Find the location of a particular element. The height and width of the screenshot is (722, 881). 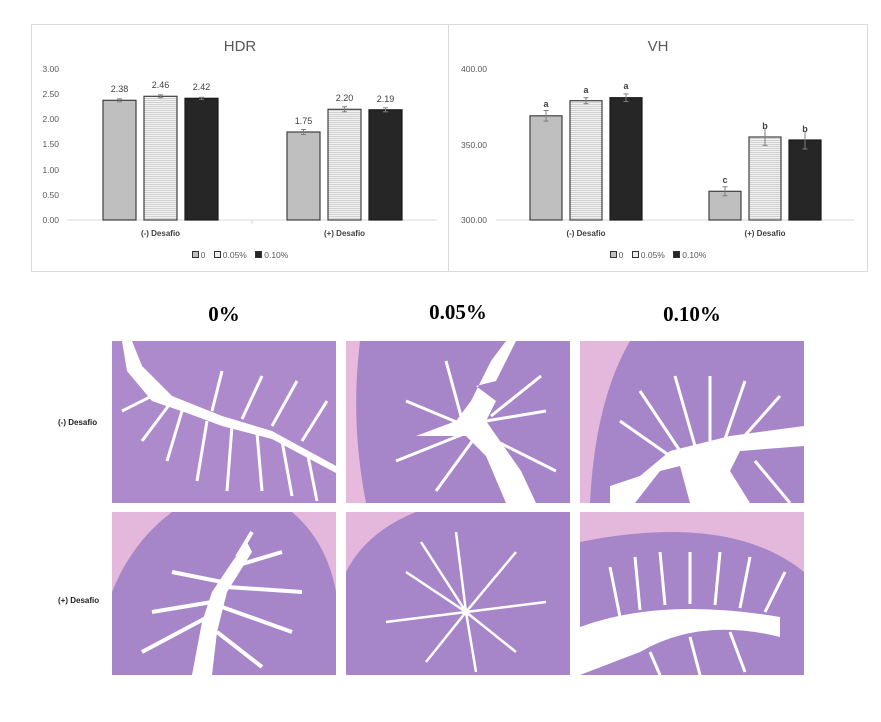

row-label-neg: (-) Desafio is located at coordinates (78, 422).